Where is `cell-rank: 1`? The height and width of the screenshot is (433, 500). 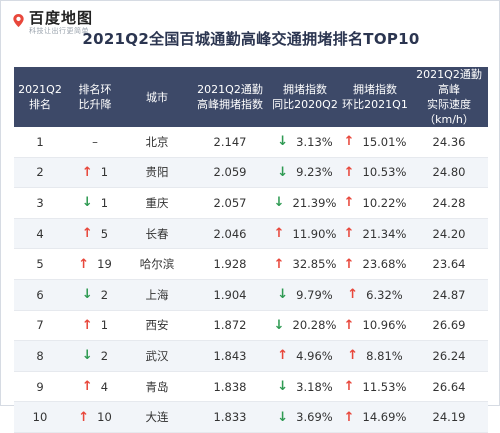
cell-rank: 1 is located at coordinates (40, 142).